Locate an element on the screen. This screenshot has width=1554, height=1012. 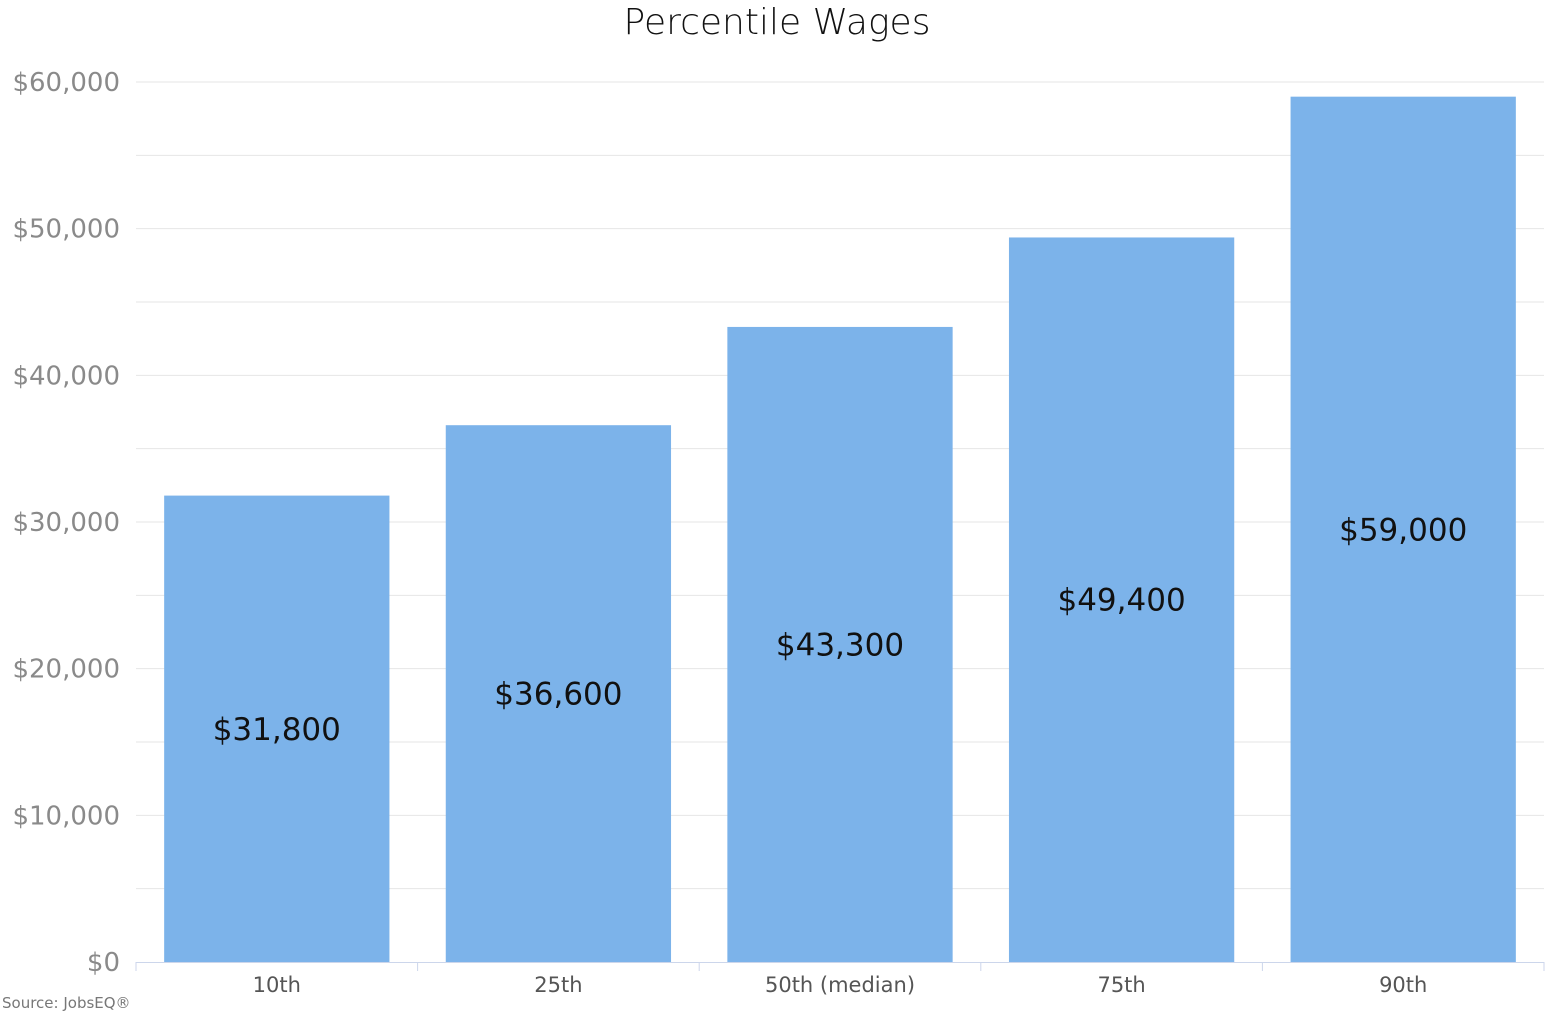
x-tick-label: 50th (median) is located at coordinates (840, 985).